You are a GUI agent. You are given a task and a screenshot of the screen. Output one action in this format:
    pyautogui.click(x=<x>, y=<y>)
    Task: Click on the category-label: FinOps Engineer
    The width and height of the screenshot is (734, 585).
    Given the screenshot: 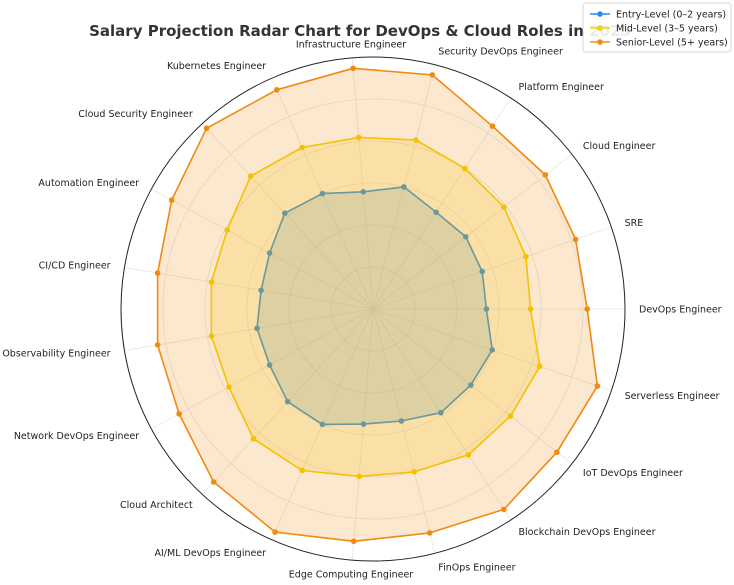 What is the action you would take?
    pyautogui.click(x=476, y=567)
    